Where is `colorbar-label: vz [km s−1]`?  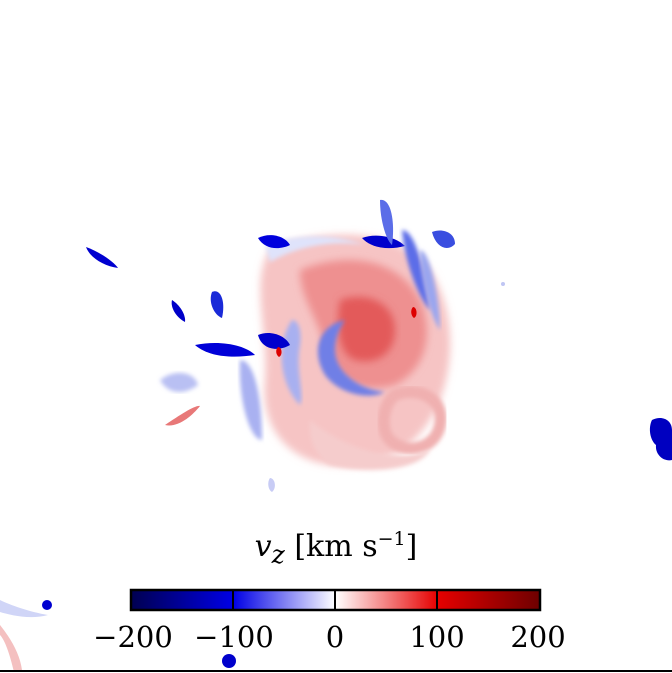 colorbar-label: vz [km s−1] is located at coordinates (336, 548).